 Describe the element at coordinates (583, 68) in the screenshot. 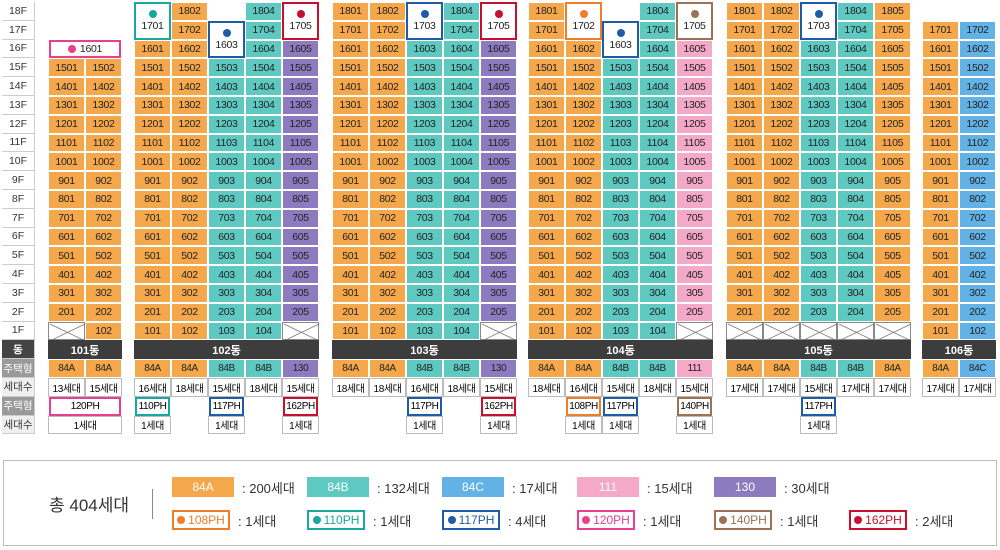

I see `unit-cell: 1502` at that location.